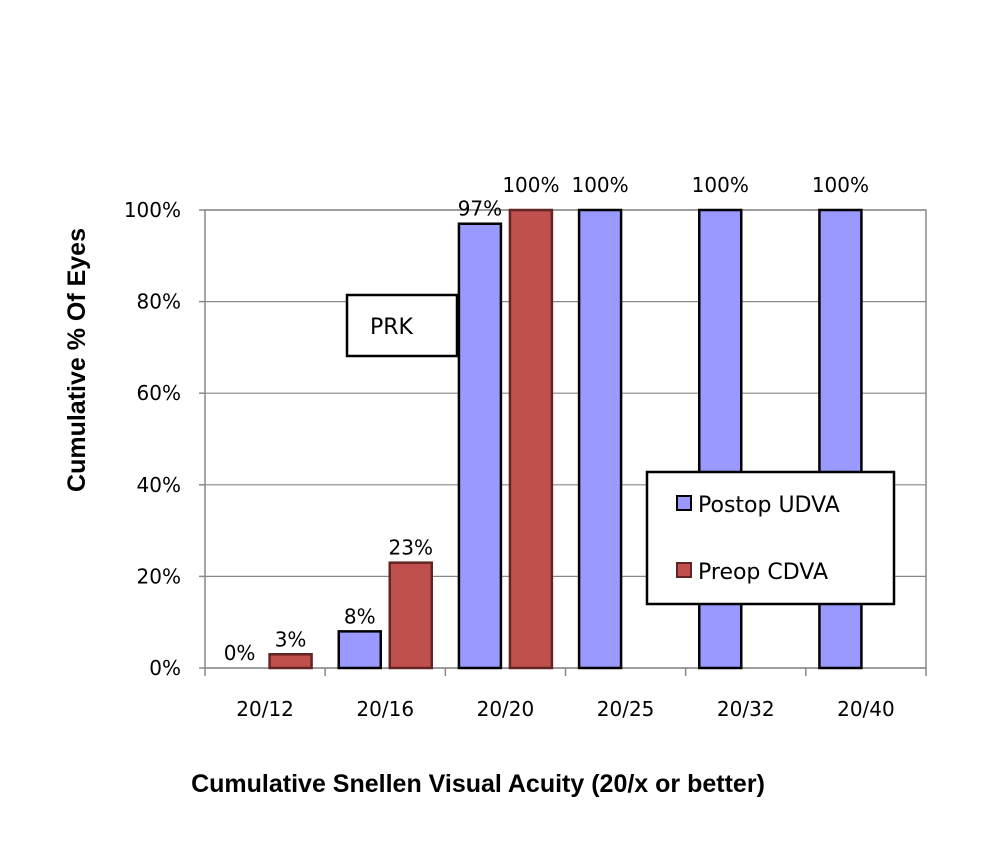  I want to click on x-tick-label: 20/12, so click(265, 709).